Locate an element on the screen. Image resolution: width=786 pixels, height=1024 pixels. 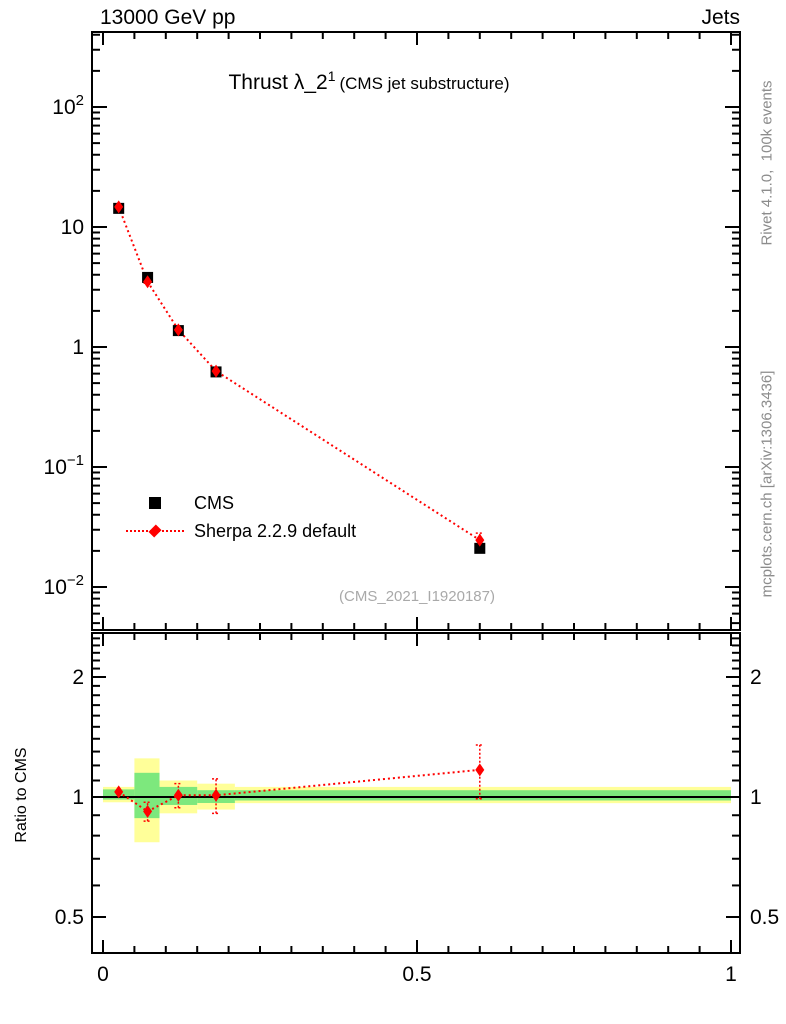
legend-label-cms: CMS is located at coordinates (214, 502).